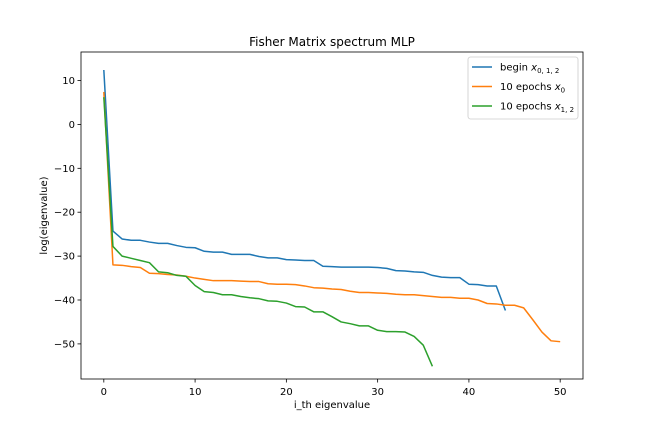  Describe the element at coordinates (334, 388) in the screenshot. I see `x-axis: 0 10 20 30 40 50` at that location.